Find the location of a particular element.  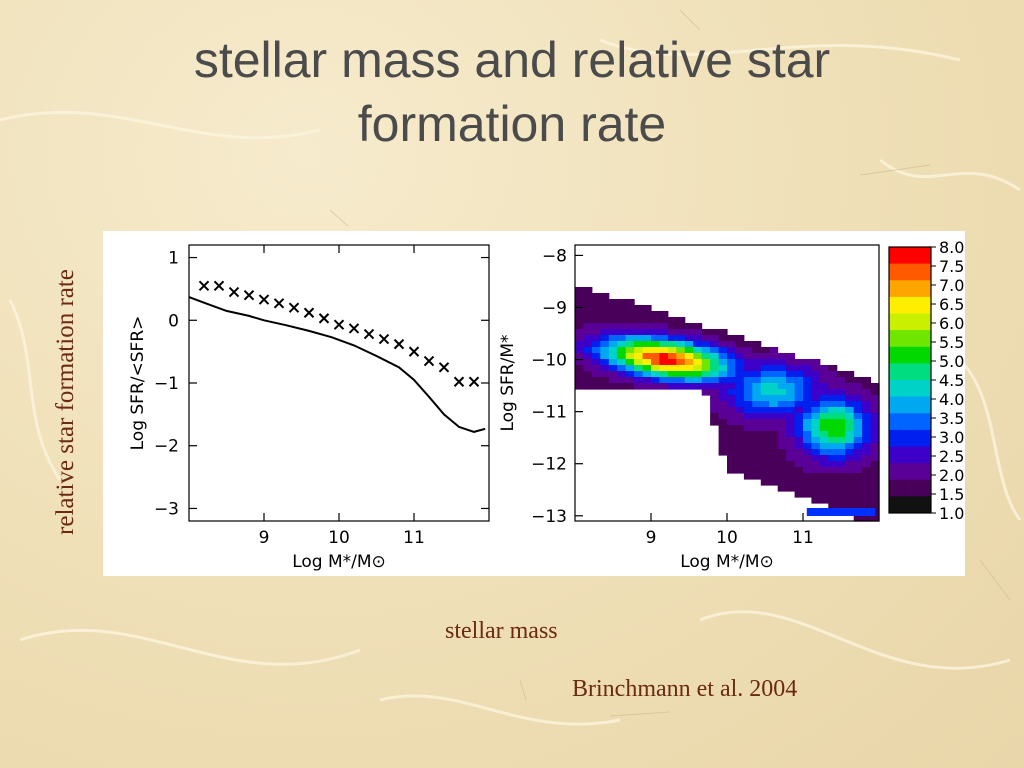

right-x-tick-label: 10 is located at coordinates (727, 538).